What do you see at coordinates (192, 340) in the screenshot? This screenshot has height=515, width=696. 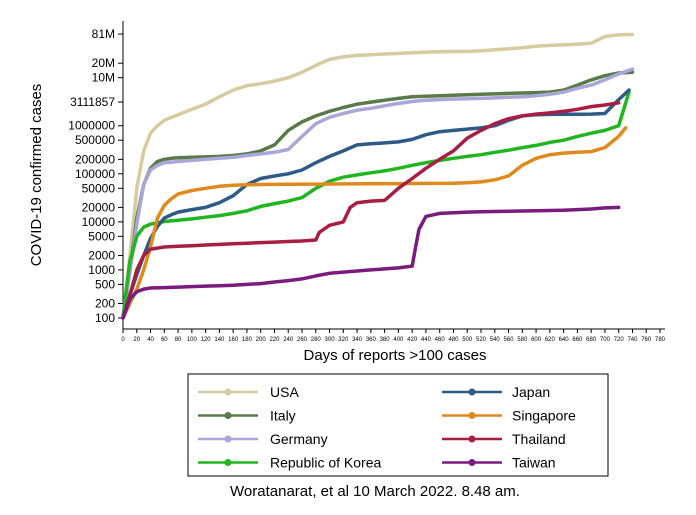 I see `x-tick-label: 100` at bounding box center [192, 340].